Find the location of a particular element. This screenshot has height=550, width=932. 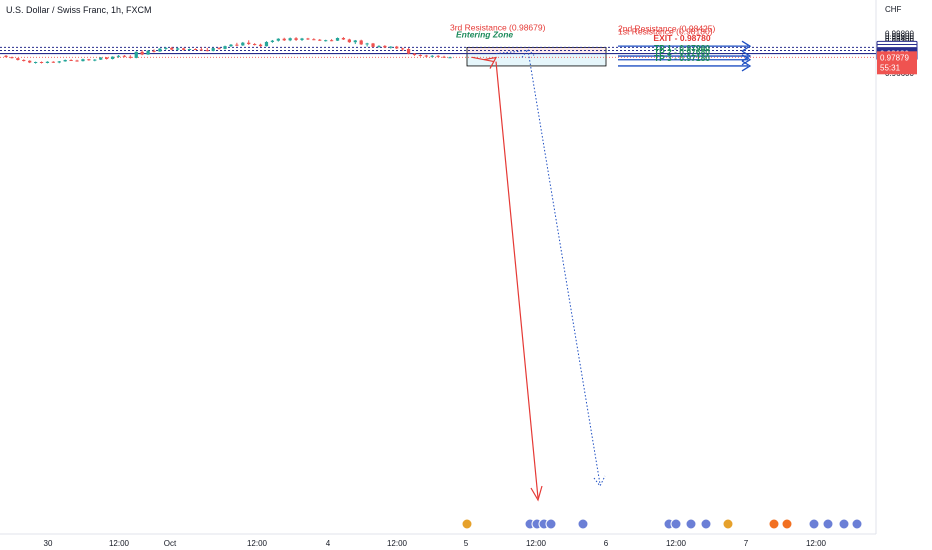

time-tick-label: 7 is located at coordinates (746, 543).